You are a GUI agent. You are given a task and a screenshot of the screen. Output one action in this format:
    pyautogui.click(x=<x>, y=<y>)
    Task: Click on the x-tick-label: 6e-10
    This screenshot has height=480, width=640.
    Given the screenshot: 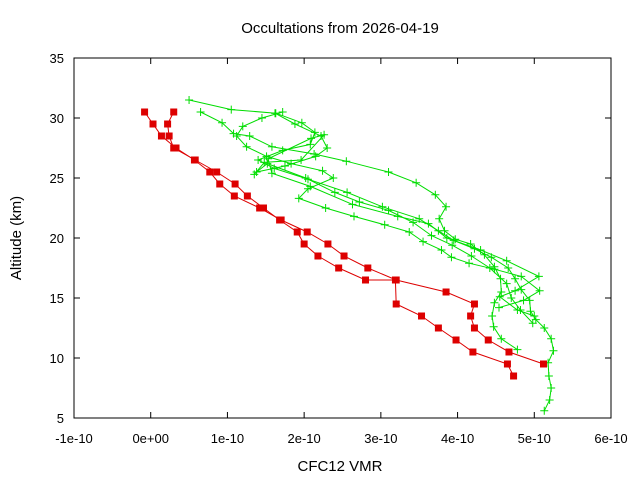 What is the action you would take?
    pyautogui.click(x=610, y=438)
    